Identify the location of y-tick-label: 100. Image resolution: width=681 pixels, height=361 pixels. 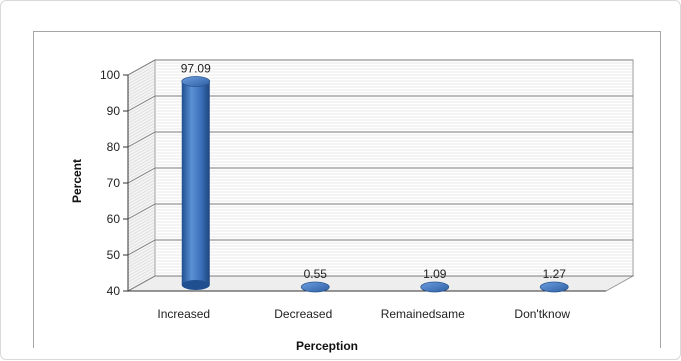
(110, 75).